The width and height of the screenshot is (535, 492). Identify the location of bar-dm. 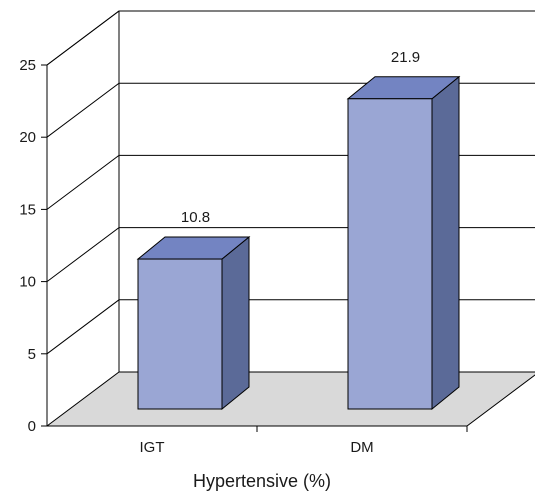
(403, 243).